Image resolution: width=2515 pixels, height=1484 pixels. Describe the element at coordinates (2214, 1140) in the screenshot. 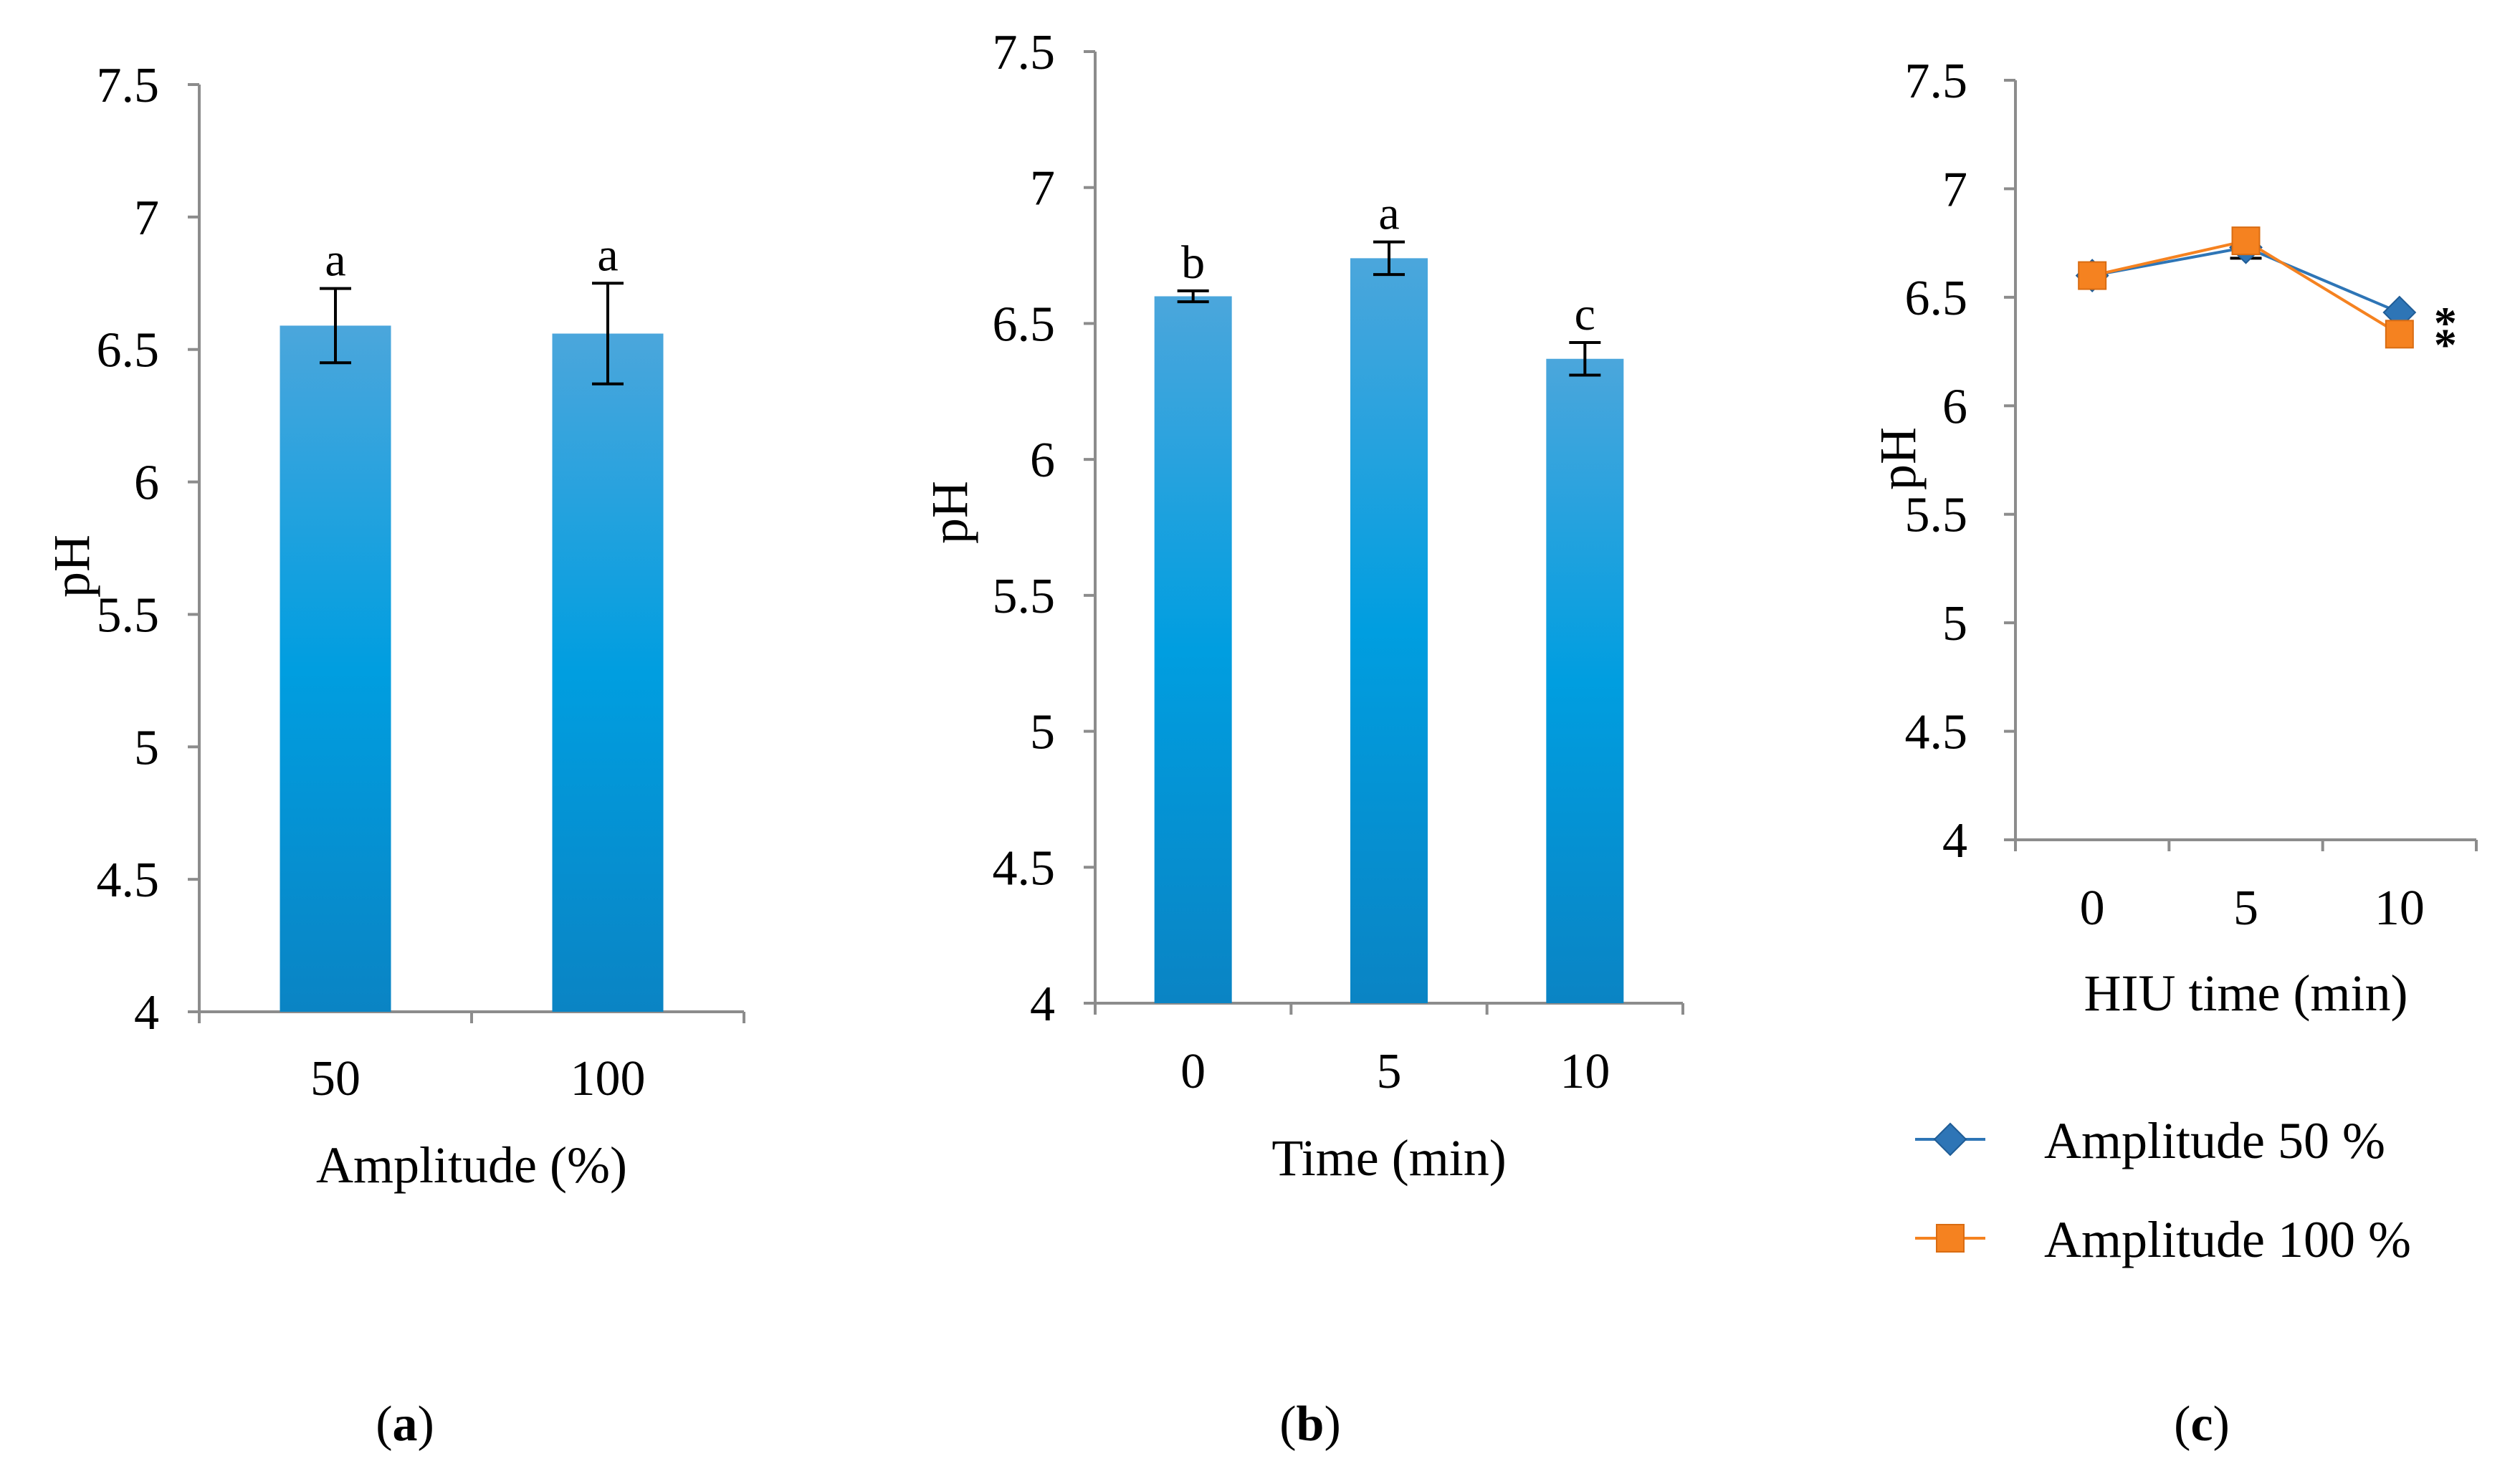

I see `legend-label: Amplitude 50 %` at that location.